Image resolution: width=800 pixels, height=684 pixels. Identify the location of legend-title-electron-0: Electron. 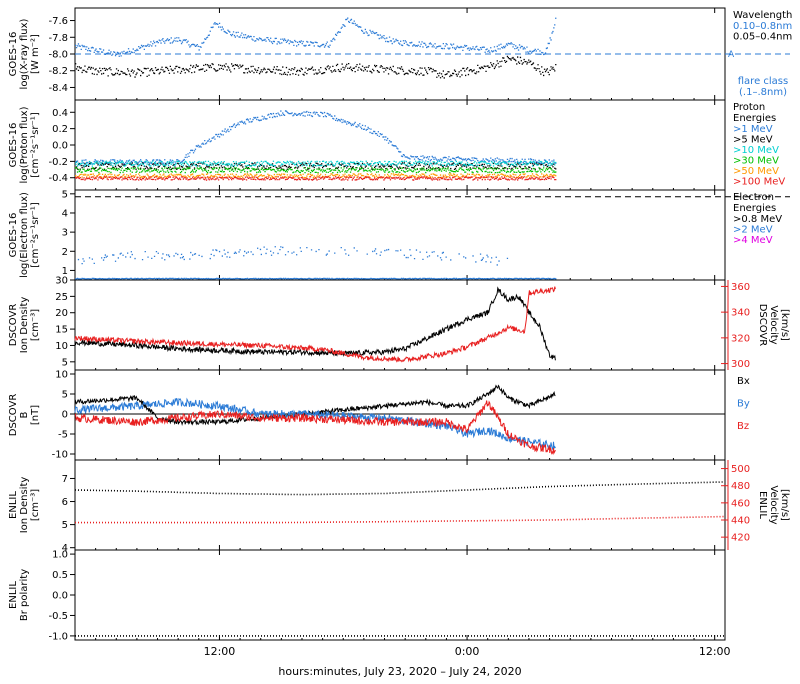
(753, 197).